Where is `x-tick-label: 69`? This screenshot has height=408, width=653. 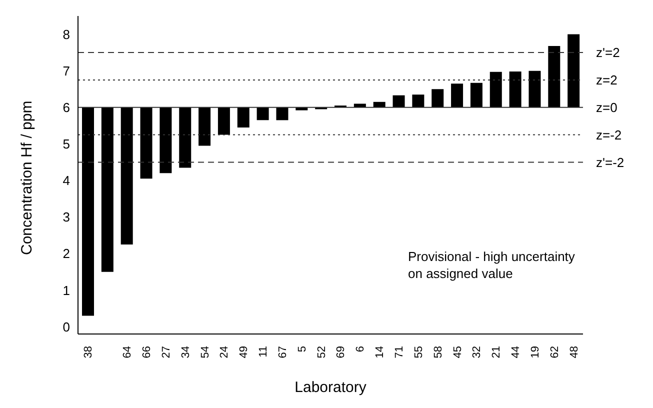
x-tick-label: 69 is located at coordinates (341, 352).